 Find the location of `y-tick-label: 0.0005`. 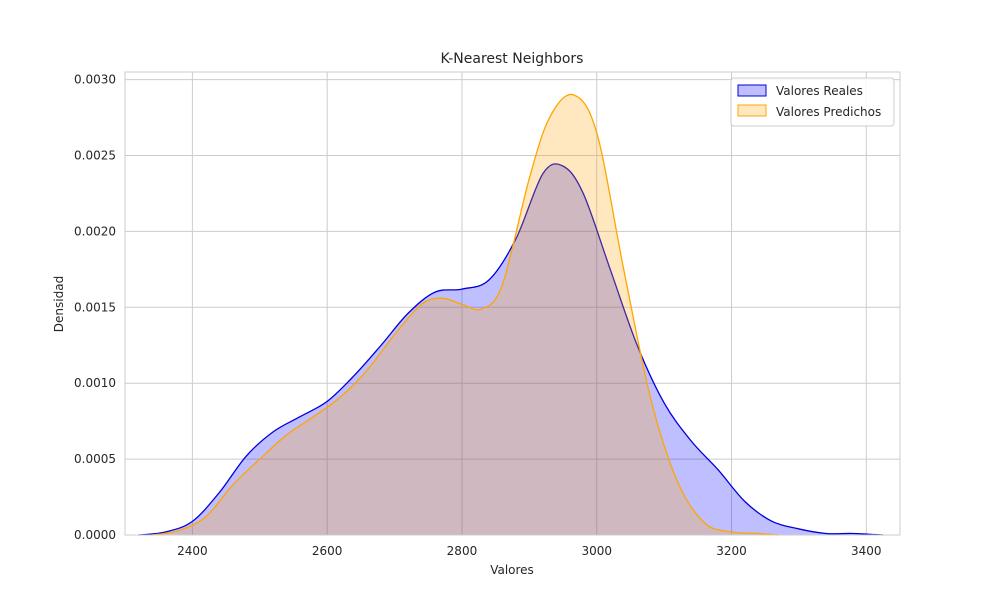

y-tick-label: 0.0005 is located at coordinates (95, 459).